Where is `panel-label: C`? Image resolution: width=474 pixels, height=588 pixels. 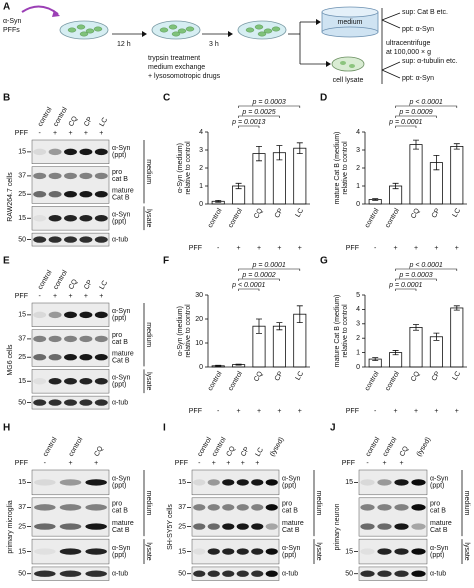 panel-label: C is located at coordinates (166, 98).